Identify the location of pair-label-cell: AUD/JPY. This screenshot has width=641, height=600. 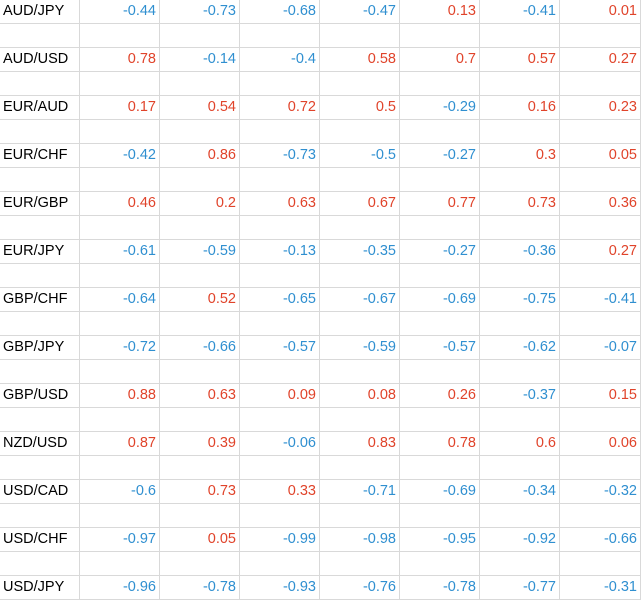
(40, 12).